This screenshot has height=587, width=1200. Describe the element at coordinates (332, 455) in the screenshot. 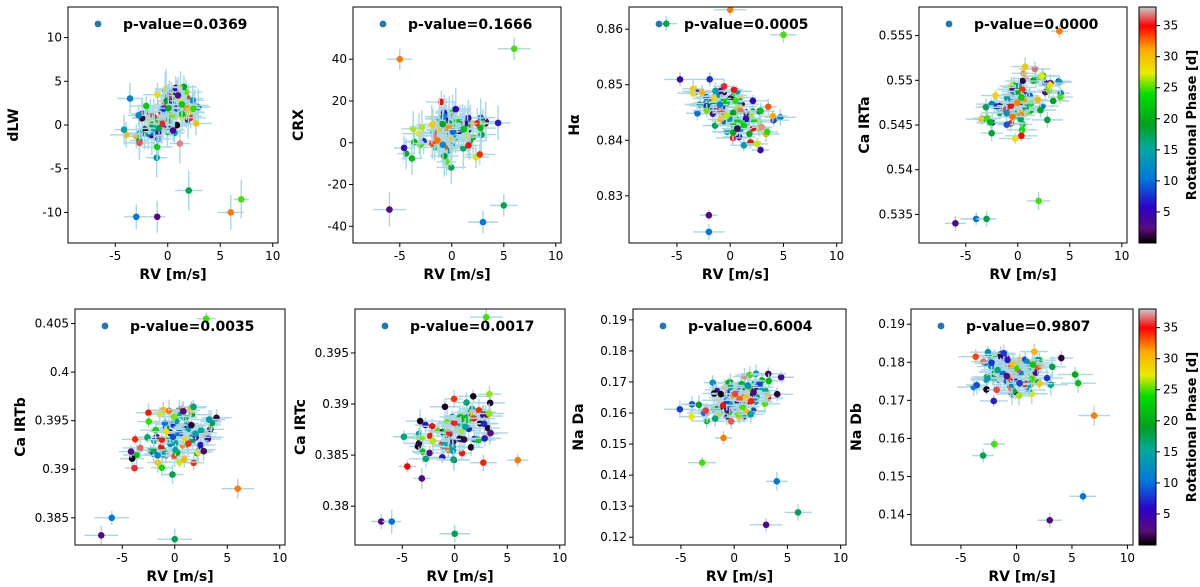

I see `y-tick-label: 0.385` at that location.